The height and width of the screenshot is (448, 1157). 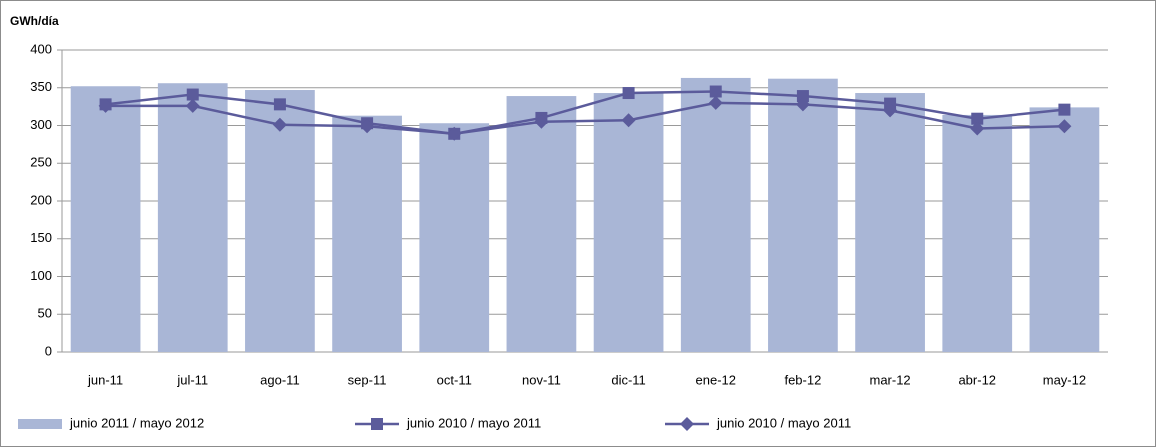 What do you see at coordinates (541, 379) in the screenshot?
I see `x-tick-label: nov-11` at bounding box center [541, 379].